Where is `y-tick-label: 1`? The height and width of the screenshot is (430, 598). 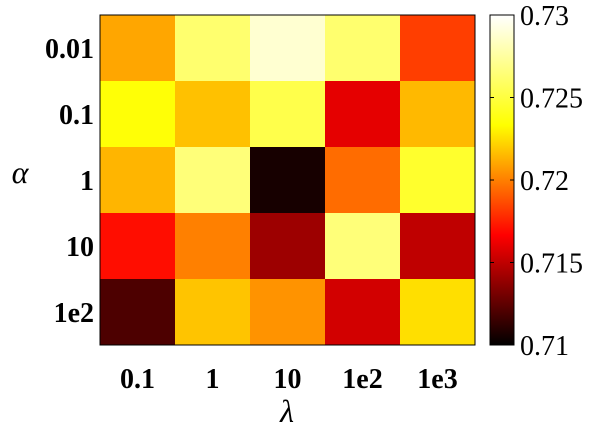
y-tick-label: 1 is located at coordinates (87, 181).